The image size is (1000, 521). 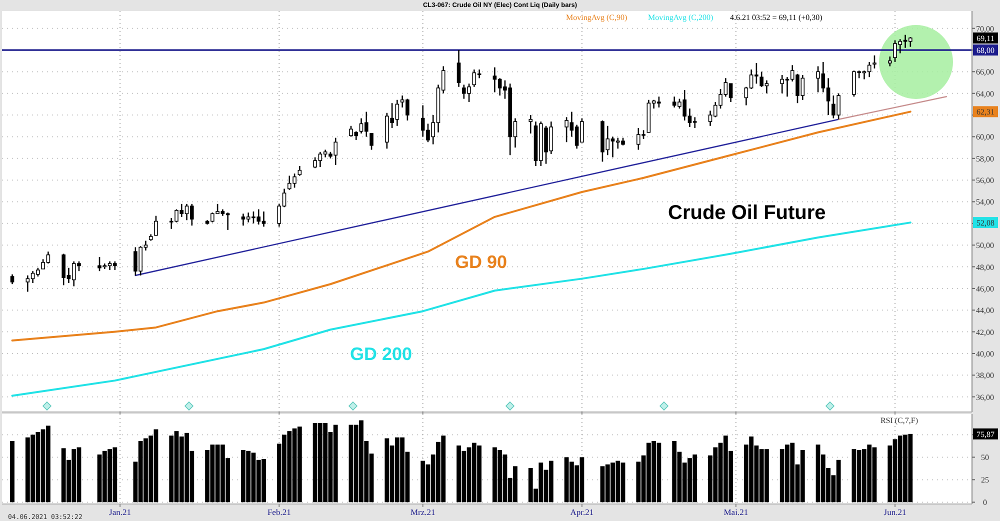 What do you see at coordinates (985, 72) in the screenshot?
I see `y-tick-label: 66,00` at bounding box center [985, 72].